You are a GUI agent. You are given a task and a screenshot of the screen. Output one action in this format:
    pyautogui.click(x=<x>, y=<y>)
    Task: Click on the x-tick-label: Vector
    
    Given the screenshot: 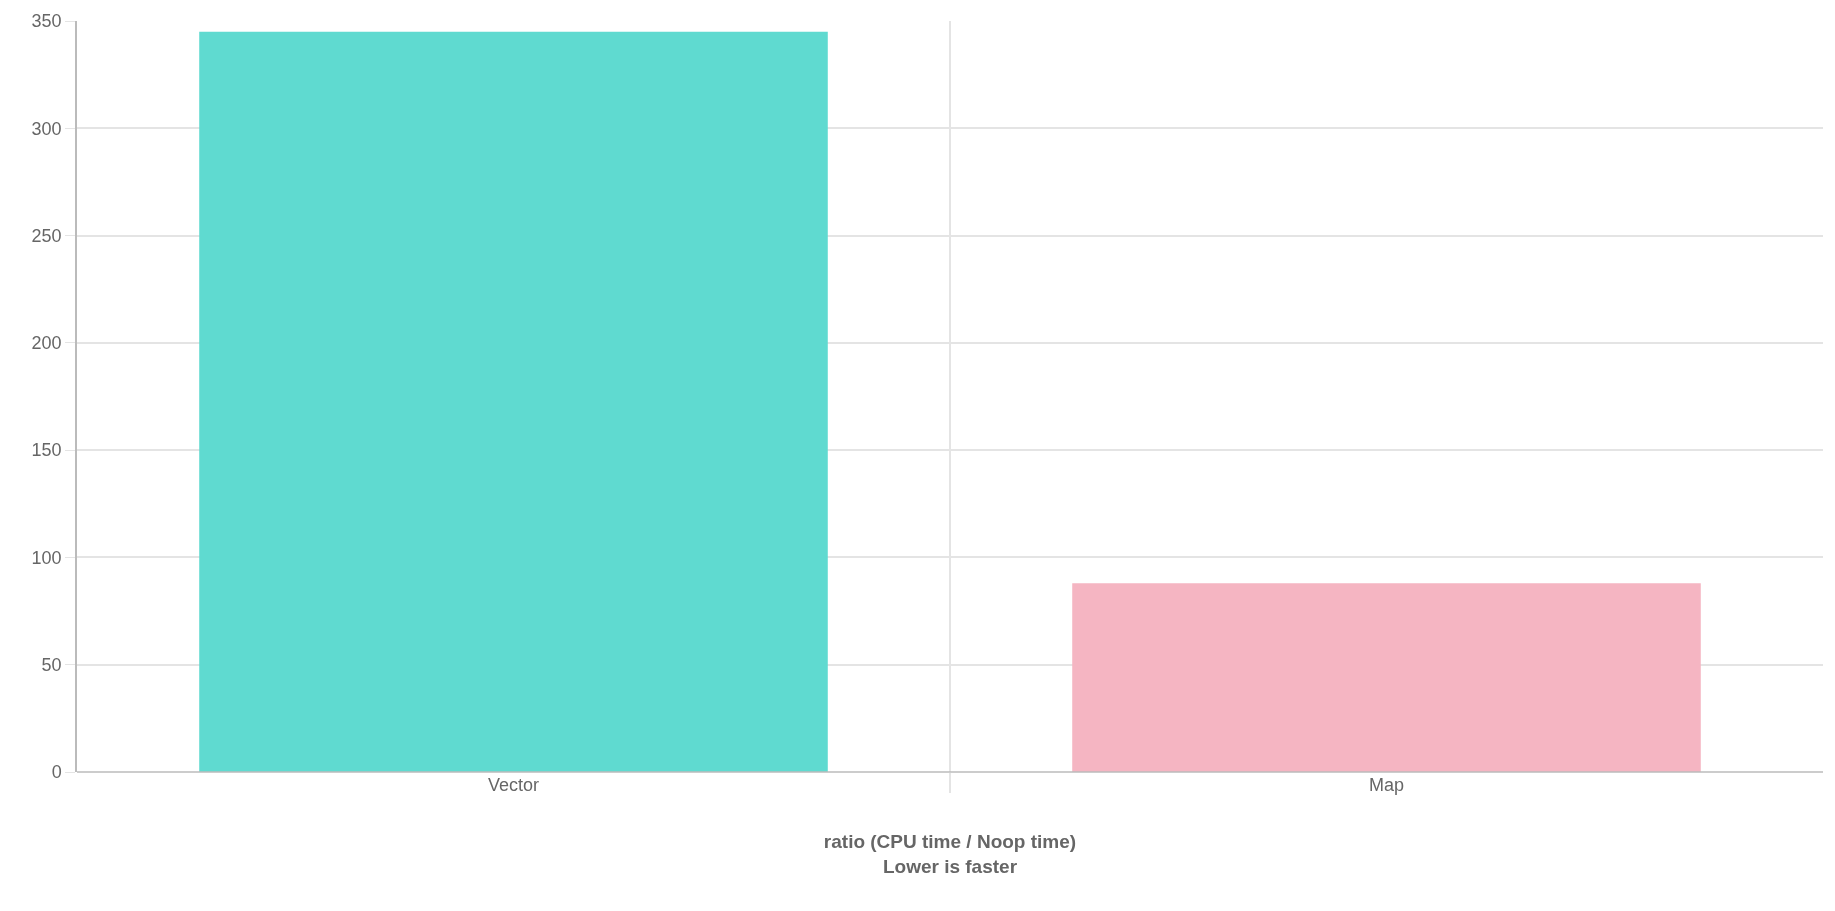 What is the action you would take?
    pyautogui.click(x=513, y=785)
    